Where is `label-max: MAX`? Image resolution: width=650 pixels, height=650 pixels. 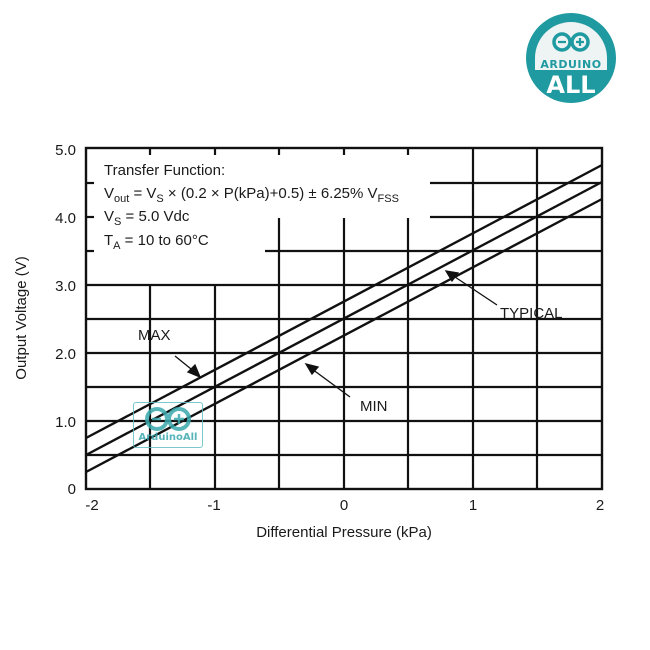
label-max: MAX is located at coordinates (154, 335).